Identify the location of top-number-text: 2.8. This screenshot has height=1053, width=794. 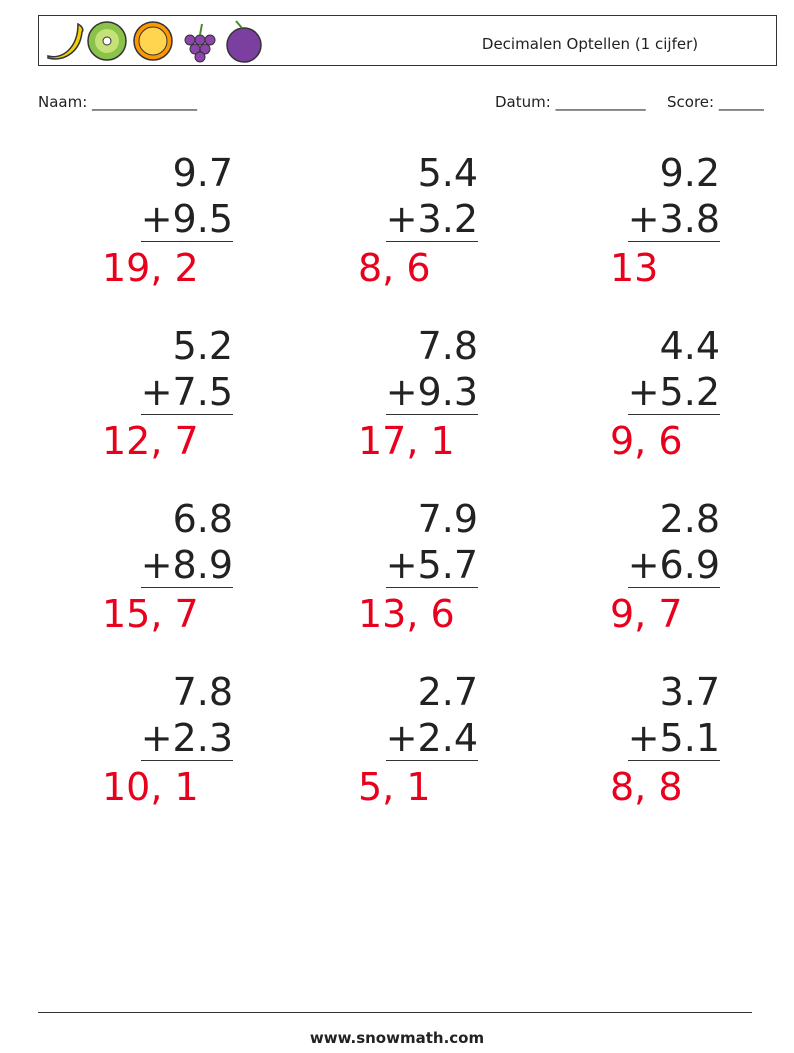
(689, 519).